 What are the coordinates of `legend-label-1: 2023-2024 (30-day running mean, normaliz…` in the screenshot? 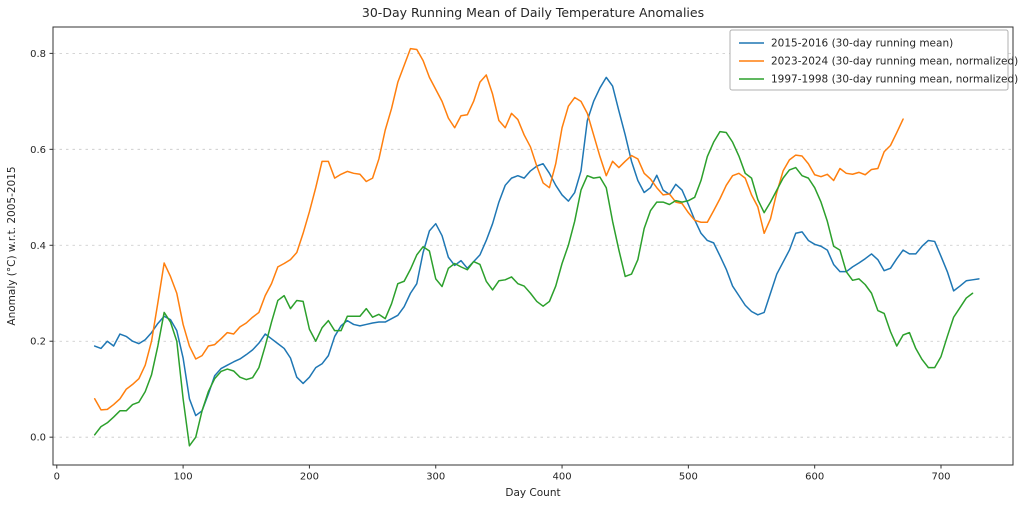 It's located at (894, 62).